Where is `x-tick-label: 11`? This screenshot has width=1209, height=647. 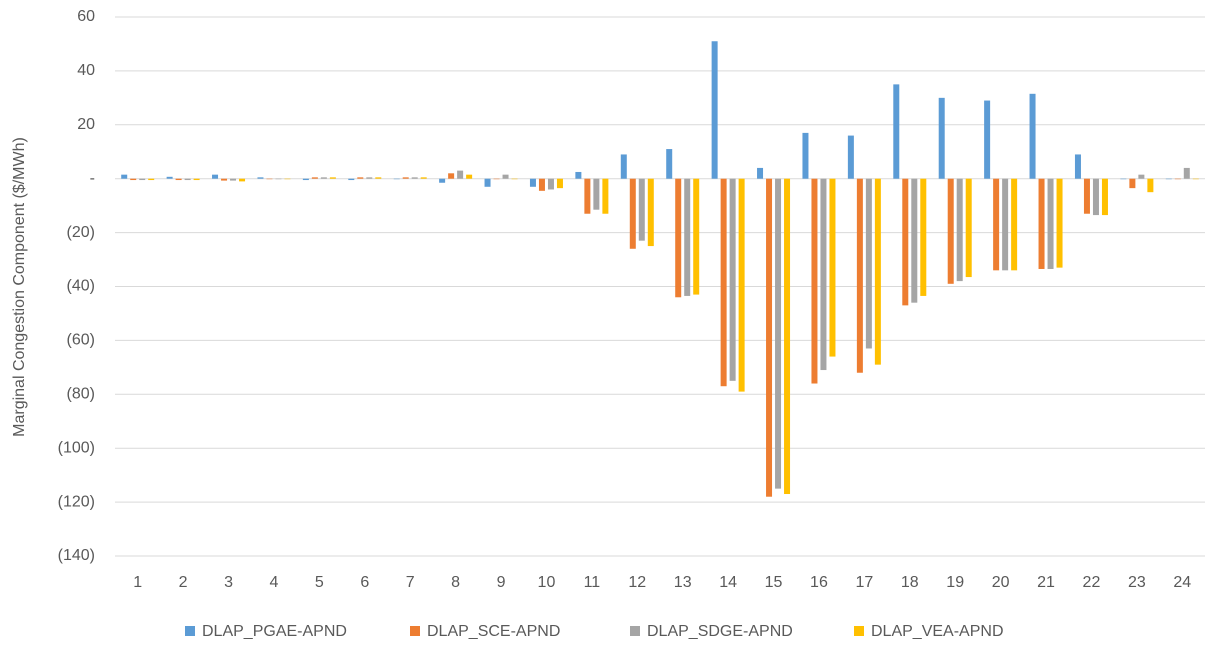 x-tick-label: 11 is located at coordinates (592, 582).